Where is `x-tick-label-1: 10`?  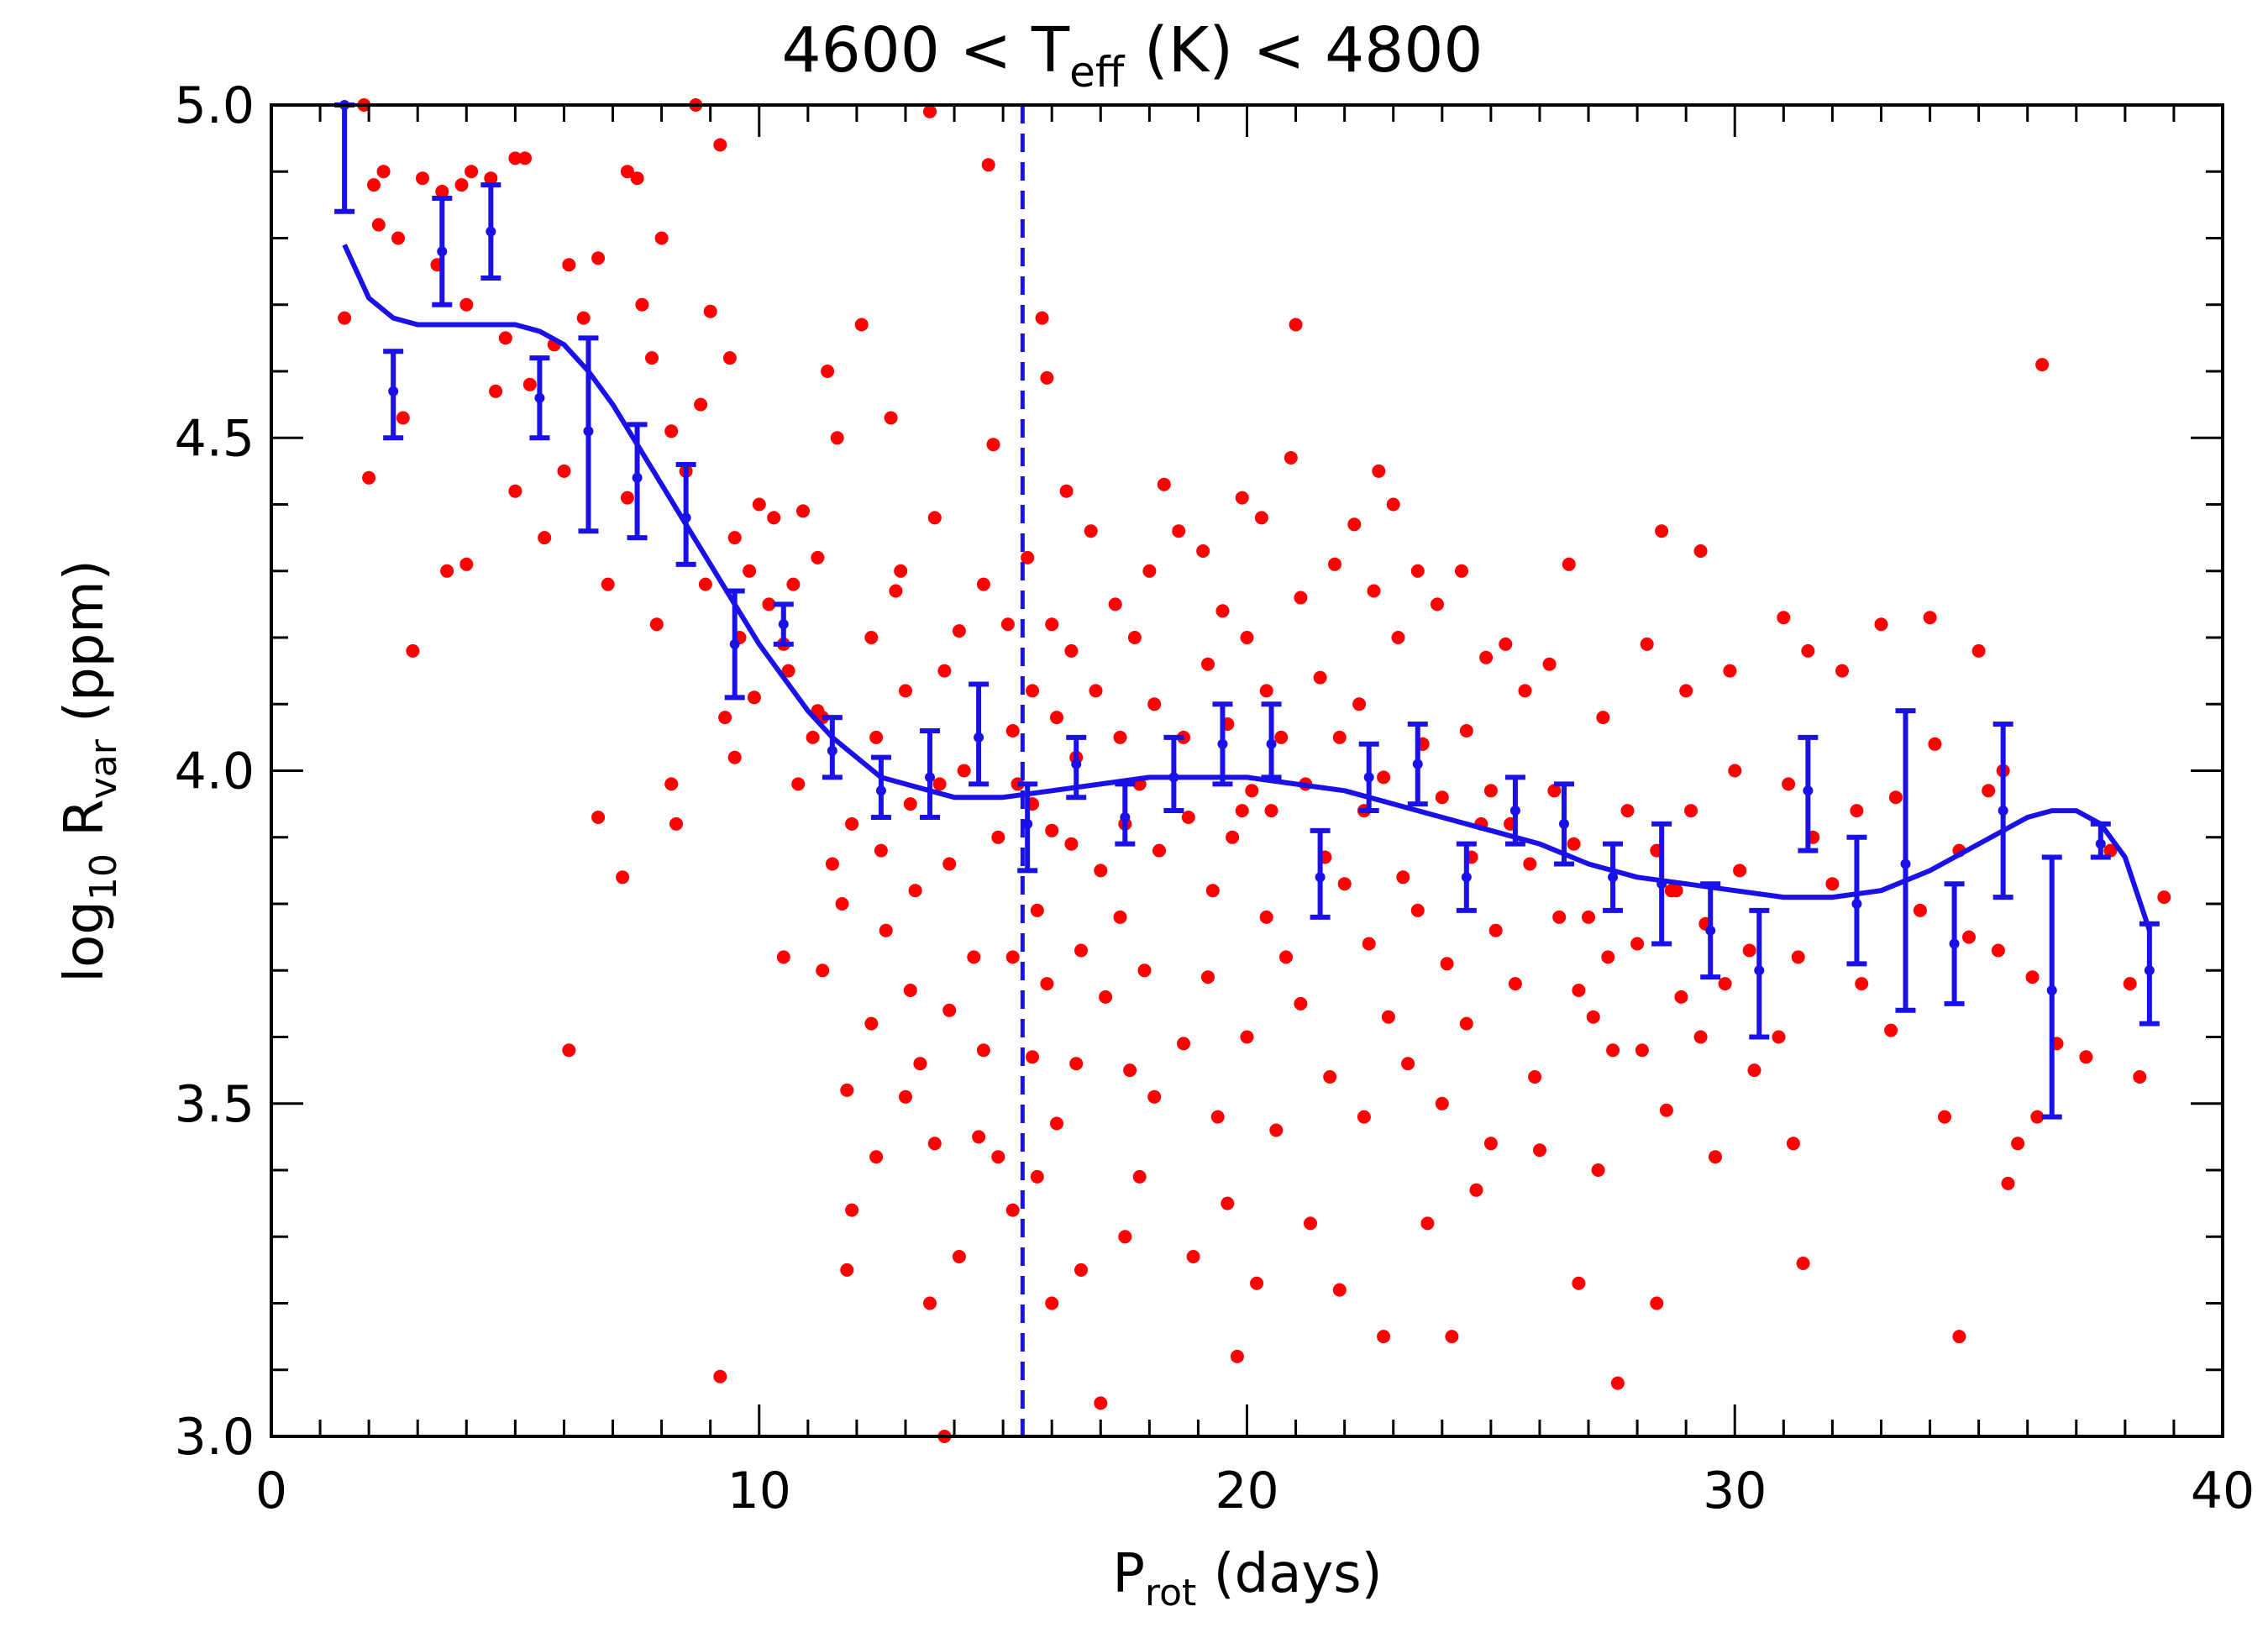 x-tick-label-1: 10 is located at coordinates (759, 1491).